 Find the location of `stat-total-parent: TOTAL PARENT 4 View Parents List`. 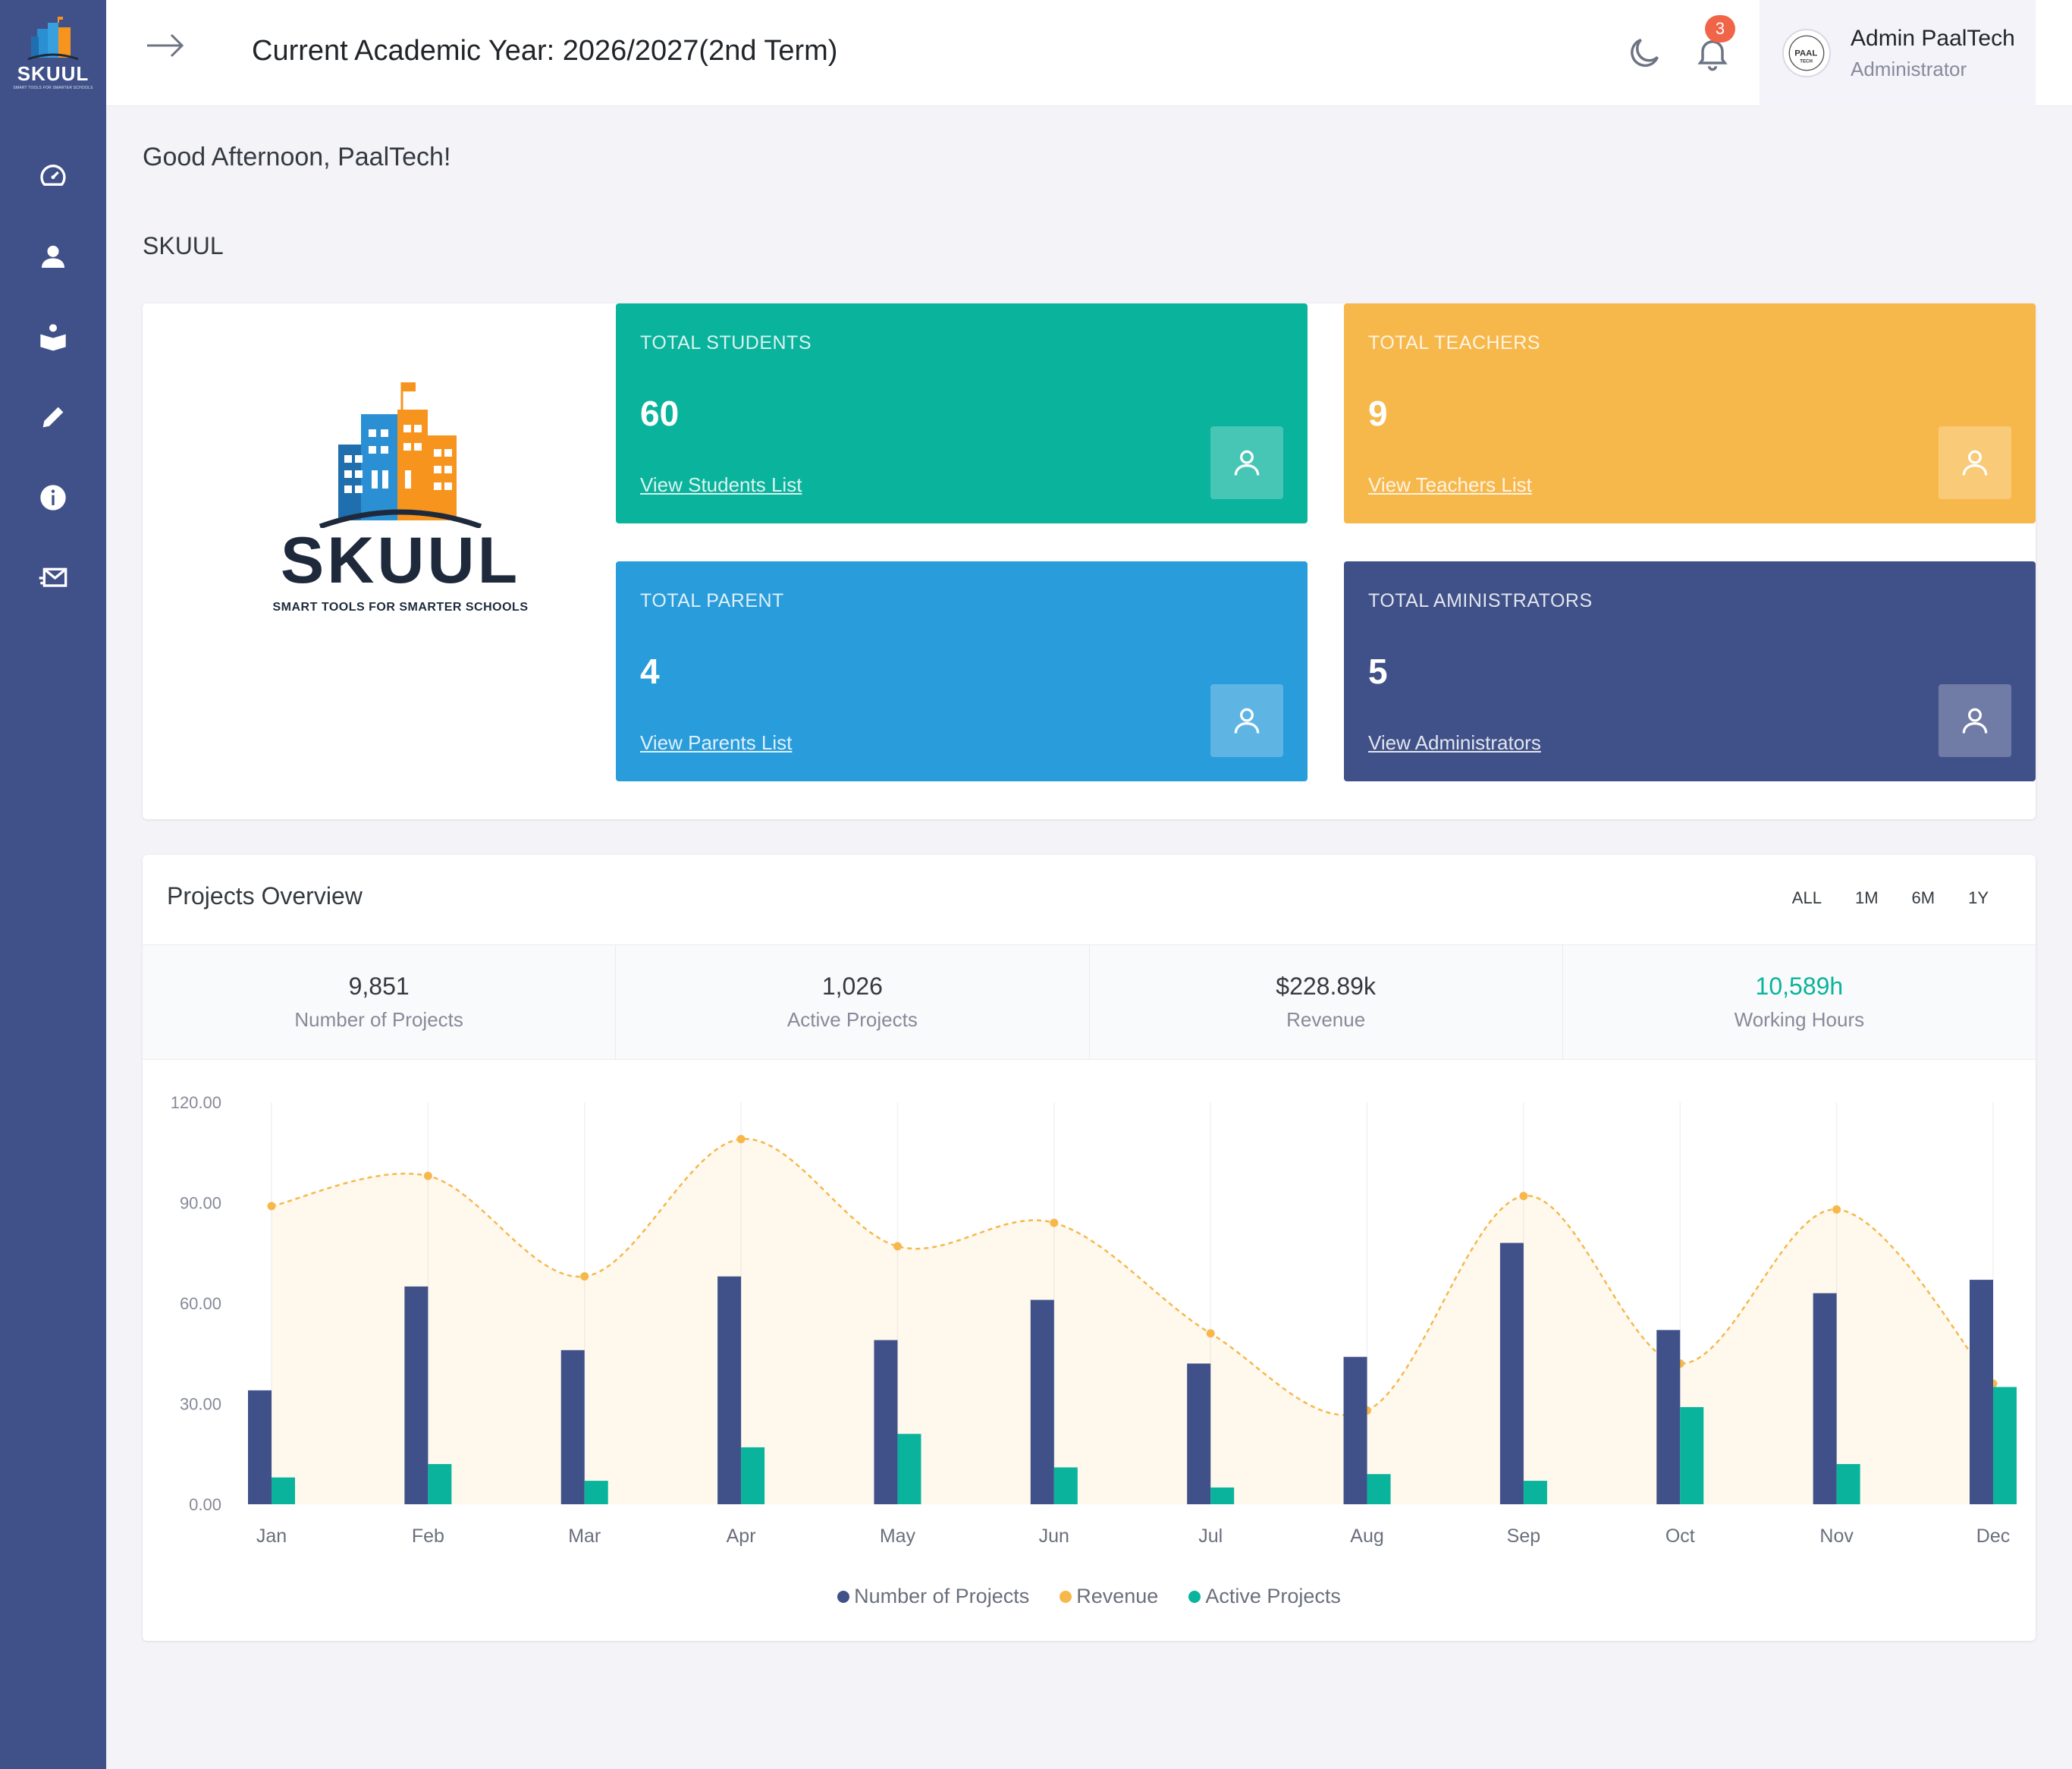

stat-total-parent: TOTAL PARENT 4 View Parents List is located at coordinates (962, 671).